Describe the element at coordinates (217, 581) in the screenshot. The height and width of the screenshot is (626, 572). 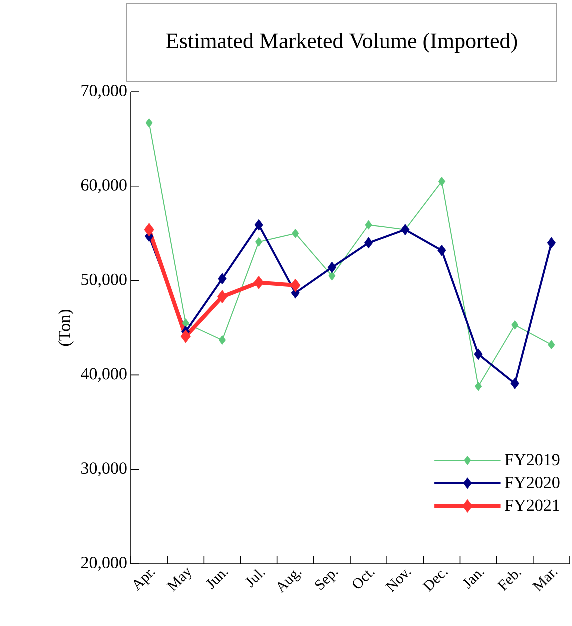
I see `x-tick-label: Jun.` at that location.